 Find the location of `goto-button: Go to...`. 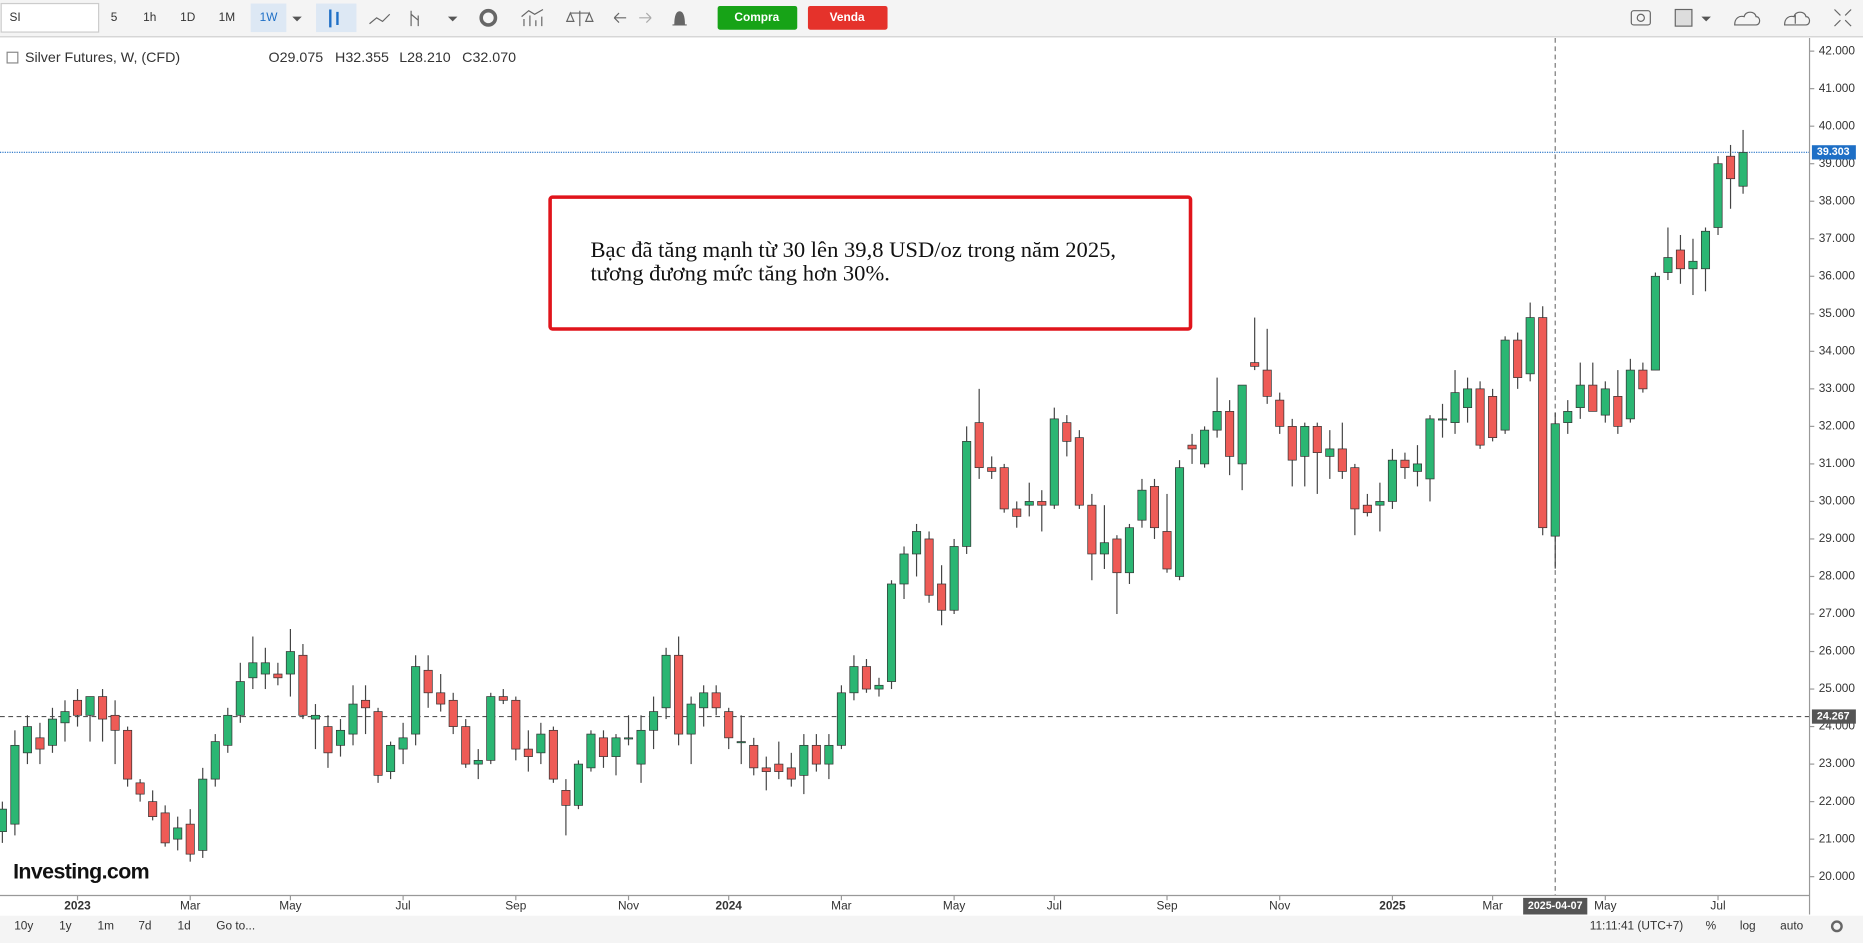

goto-button: Go to... is located at coordinates (235, 926).